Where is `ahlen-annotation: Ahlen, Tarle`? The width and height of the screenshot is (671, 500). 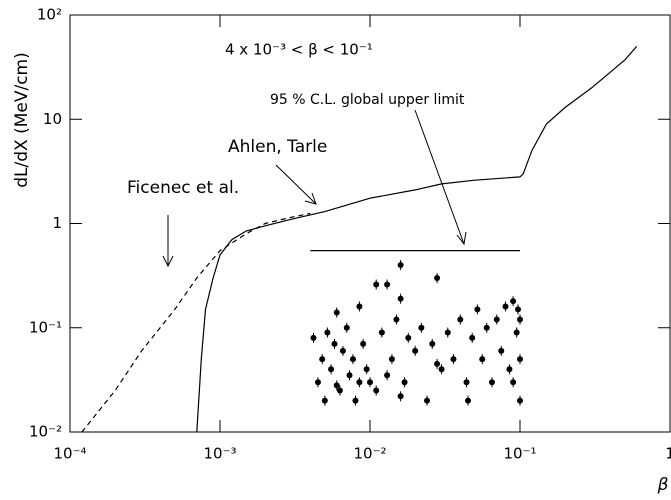
ahlen-annotation: Ahlen, Tarle is located at coordinates (277, 147).